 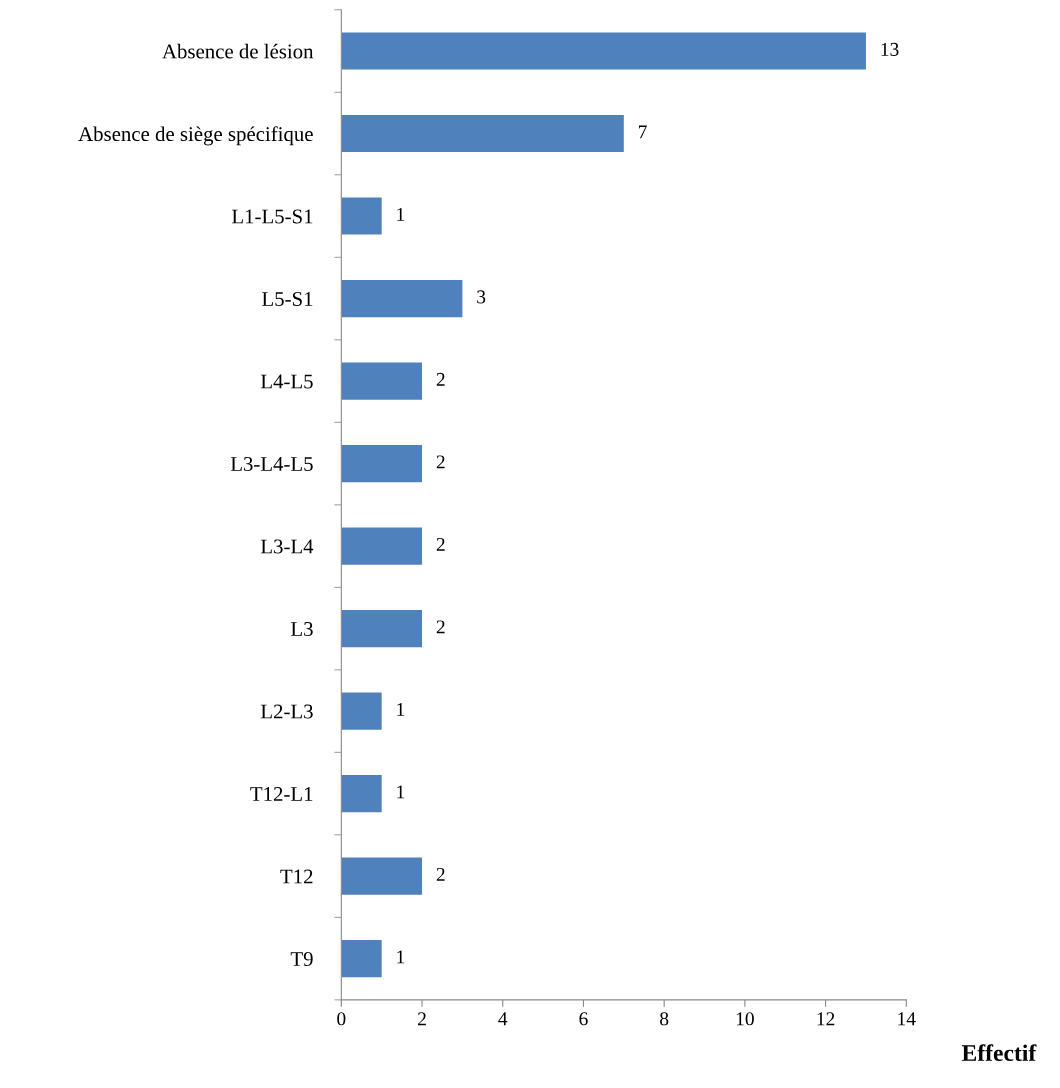 What do you see at coordinates (422, 1019) in the screenshot?
I see `x-tick-label: 2` at bounding box center [422, 1019].